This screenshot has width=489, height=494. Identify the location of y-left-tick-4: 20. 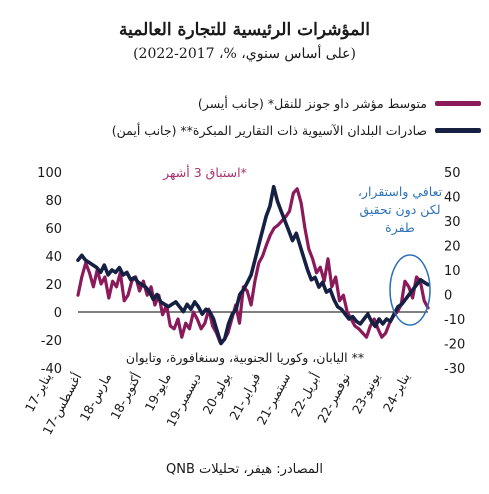
(53, 285).